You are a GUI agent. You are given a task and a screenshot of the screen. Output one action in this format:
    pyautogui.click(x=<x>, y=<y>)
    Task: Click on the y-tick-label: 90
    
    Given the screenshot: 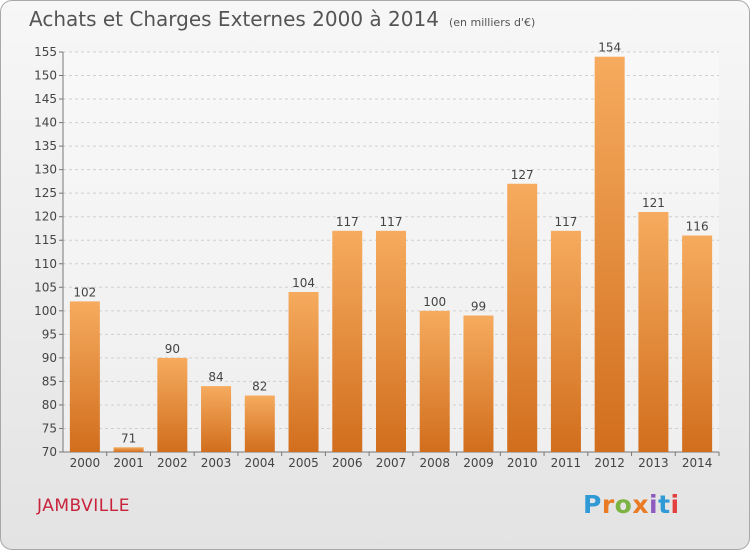 What is the action you would take?
    pyautogui.click(x=49, y=358)
    